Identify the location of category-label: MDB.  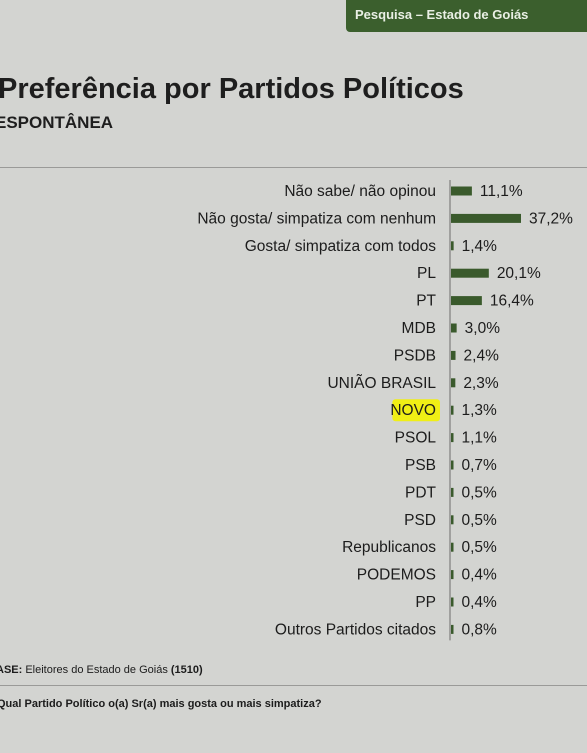
(419, 328).